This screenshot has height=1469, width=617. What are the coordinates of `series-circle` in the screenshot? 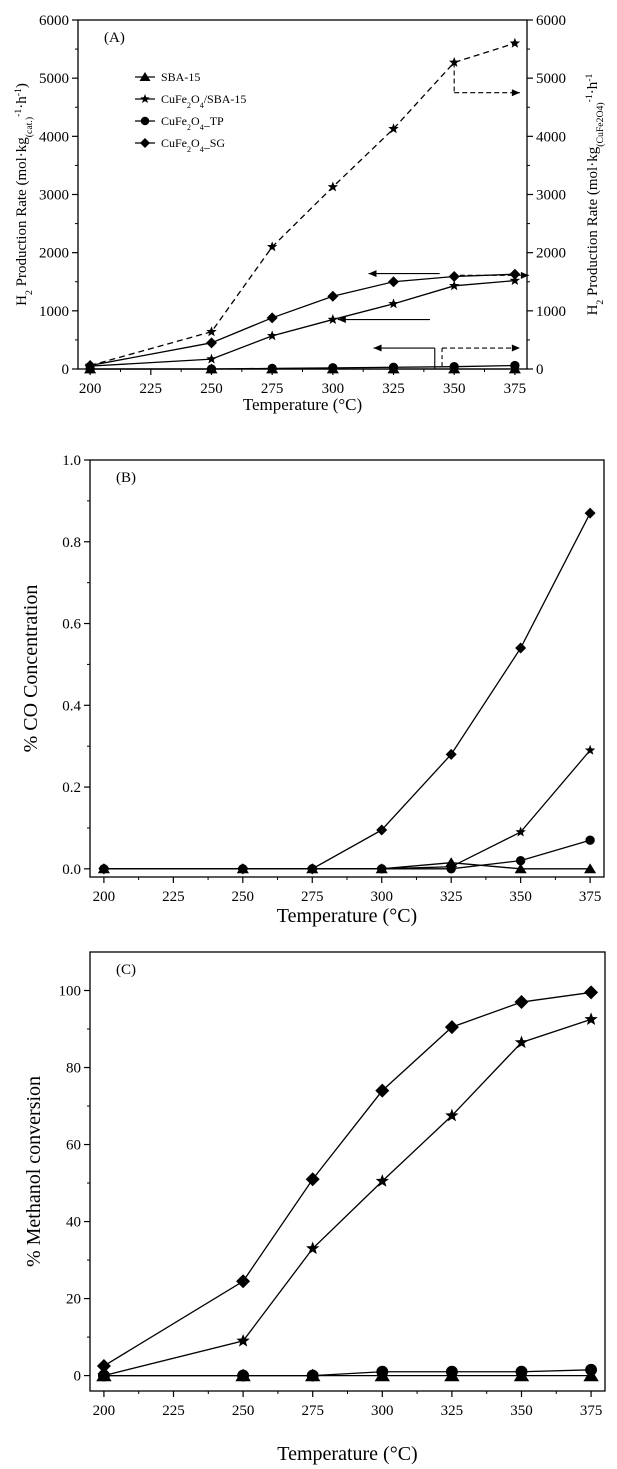 It's located at (347, 1372).